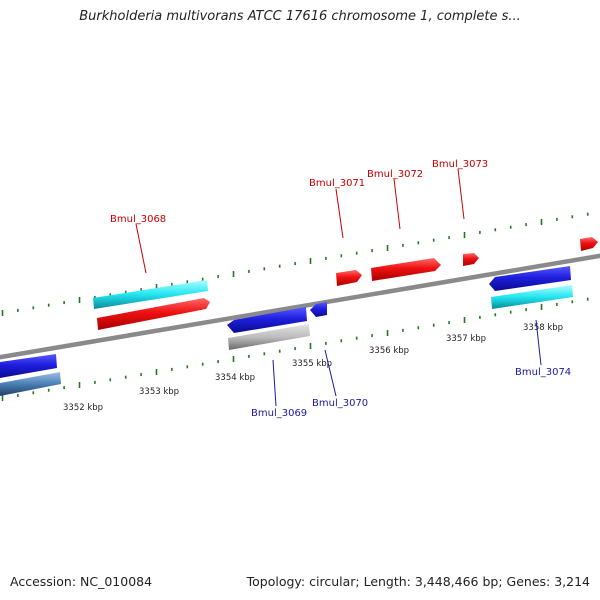 The image size is (600, 600). Describe the element at coordinates (83, 408) in the screenshot. I see `tick-label: 3352 kbp` at that location.